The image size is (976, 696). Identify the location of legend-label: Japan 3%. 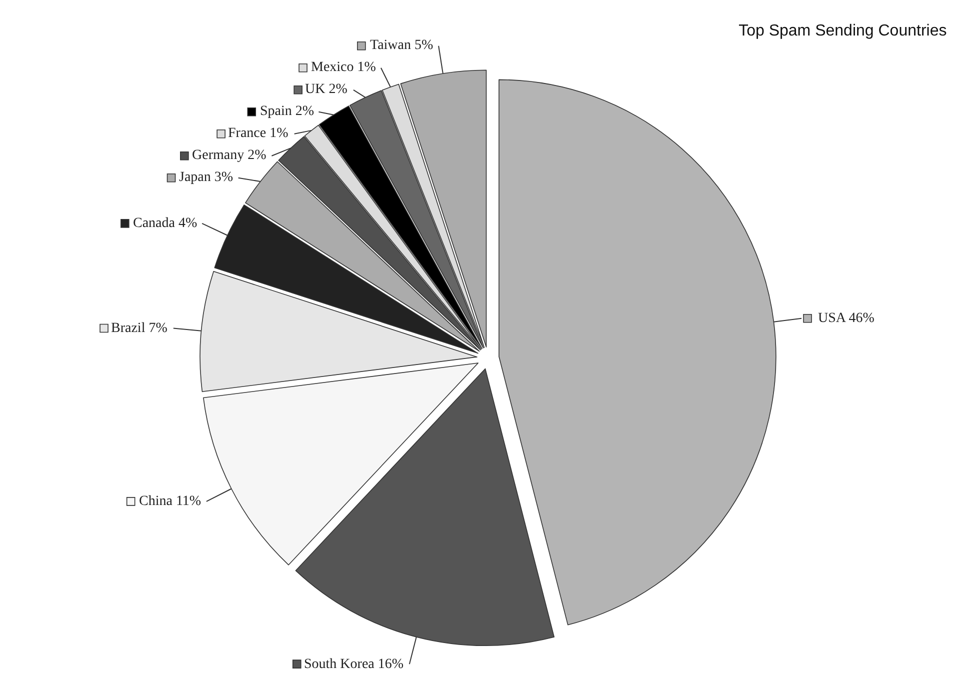
(206, 177).